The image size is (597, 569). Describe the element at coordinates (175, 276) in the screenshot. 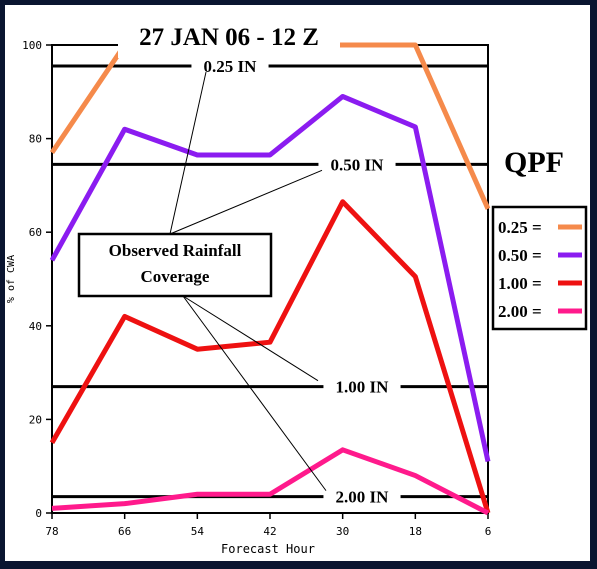

I see `annotation-line2: Coverage` at that location.